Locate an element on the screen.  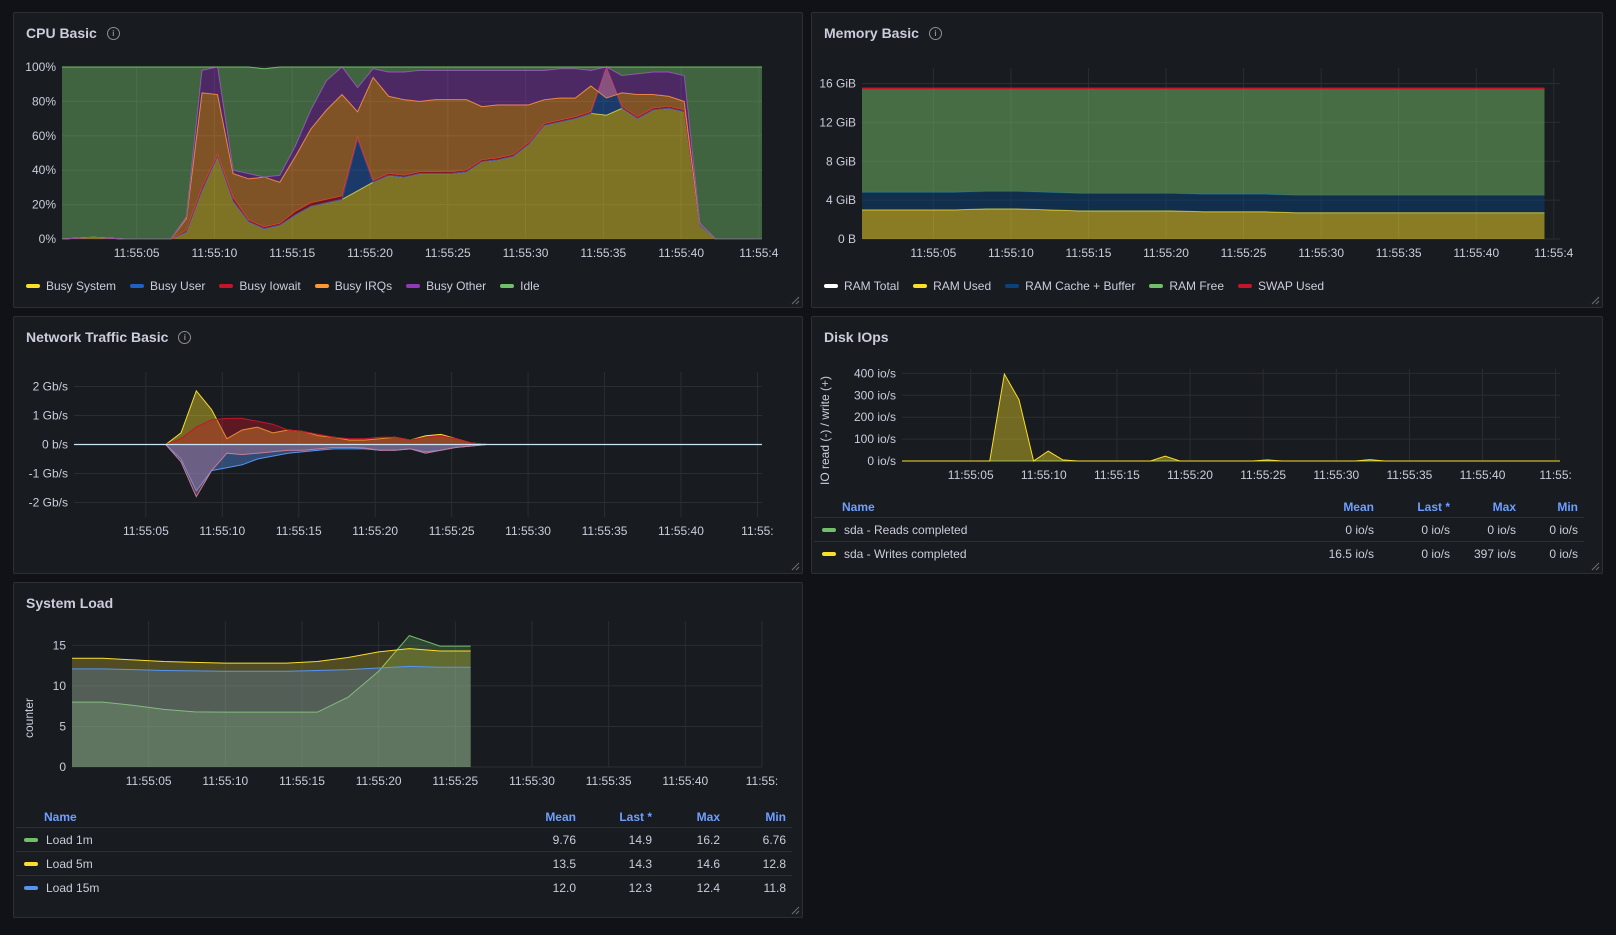
y-tick-label: -1 Gb/s is located at coordinates (48, 474).